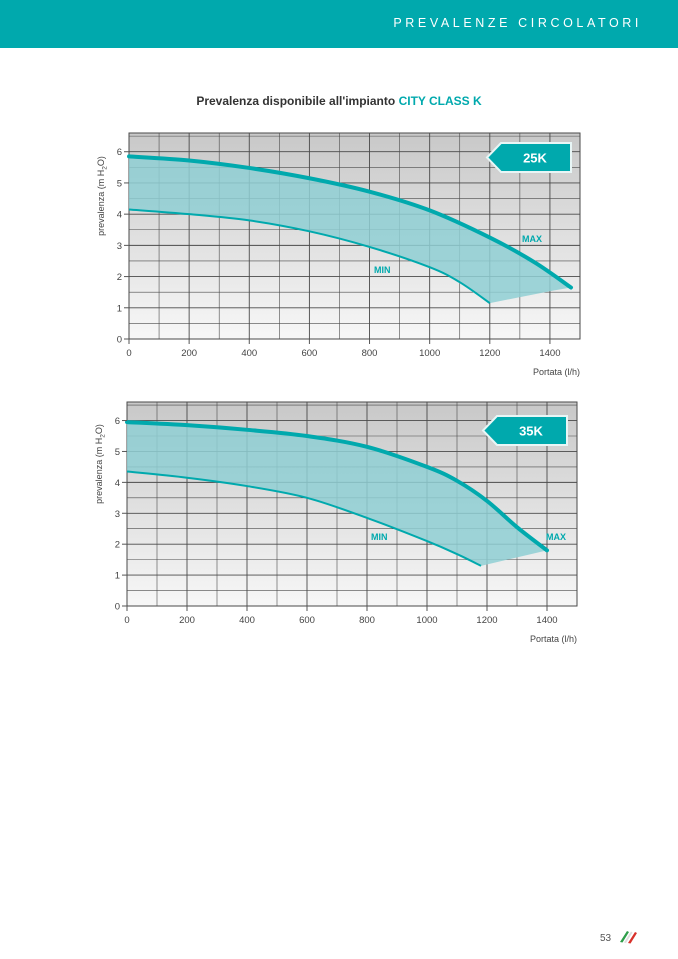 This screenshot has height=959, width=678. What do you see at coordinates (535, 158) in the screenshot?
I see `model-badge-label: 25K` at bounding box center [535, 158].